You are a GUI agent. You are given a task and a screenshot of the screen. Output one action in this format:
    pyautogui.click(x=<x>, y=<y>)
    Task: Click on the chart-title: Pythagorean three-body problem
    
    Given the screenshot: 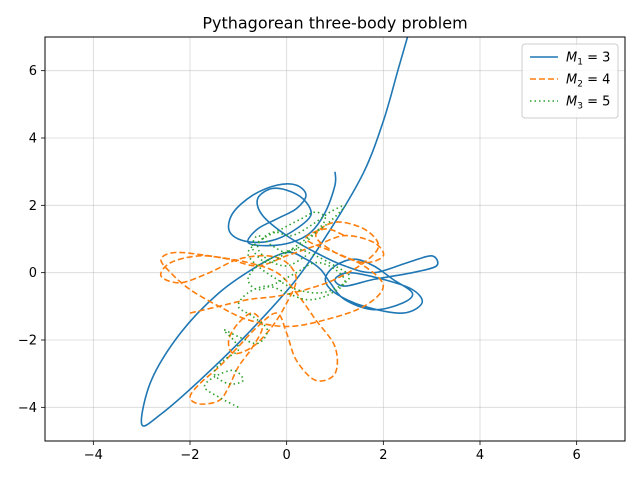 What is the action you would take?
    pyautogui.click(x=334, y=23)
    